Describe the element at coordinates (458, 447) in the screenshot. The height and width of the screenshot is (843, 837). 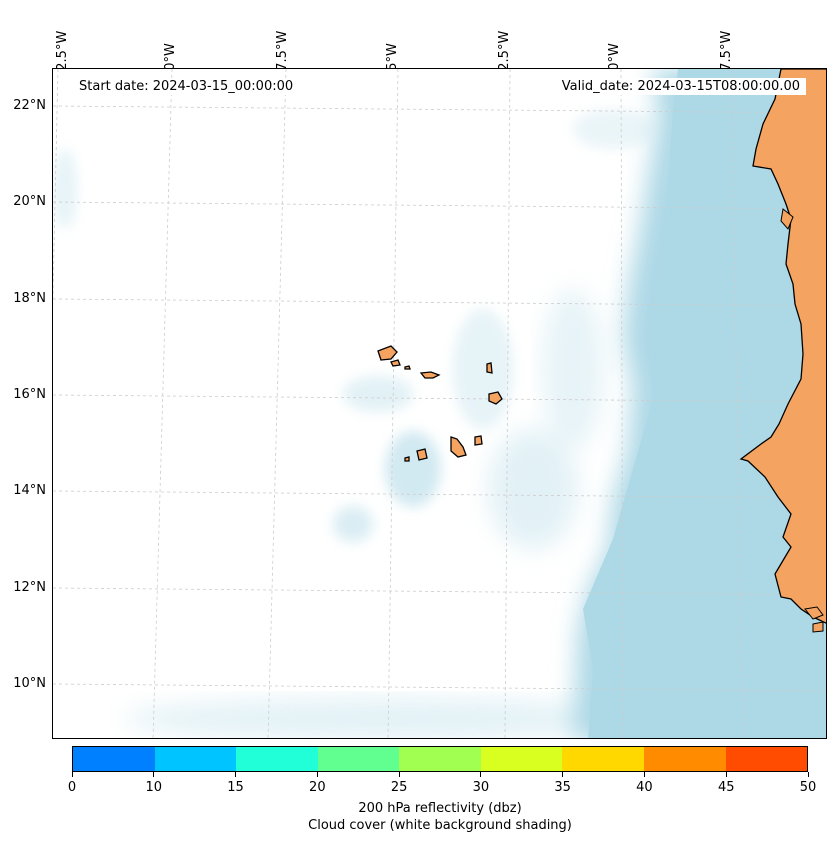
I see `island-santiago` at that location.